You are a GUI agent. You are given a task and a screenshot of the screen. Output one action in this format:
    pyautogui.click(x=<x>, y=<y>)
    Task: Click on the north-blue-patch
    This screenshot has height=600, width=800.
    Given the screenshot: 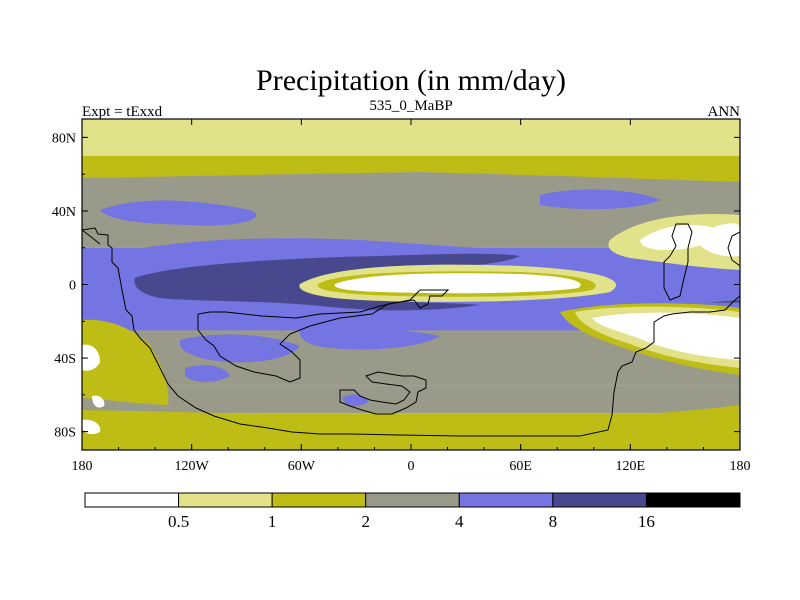 What is the action you would take?
    pyautogui.click(x=600, y=199)
    